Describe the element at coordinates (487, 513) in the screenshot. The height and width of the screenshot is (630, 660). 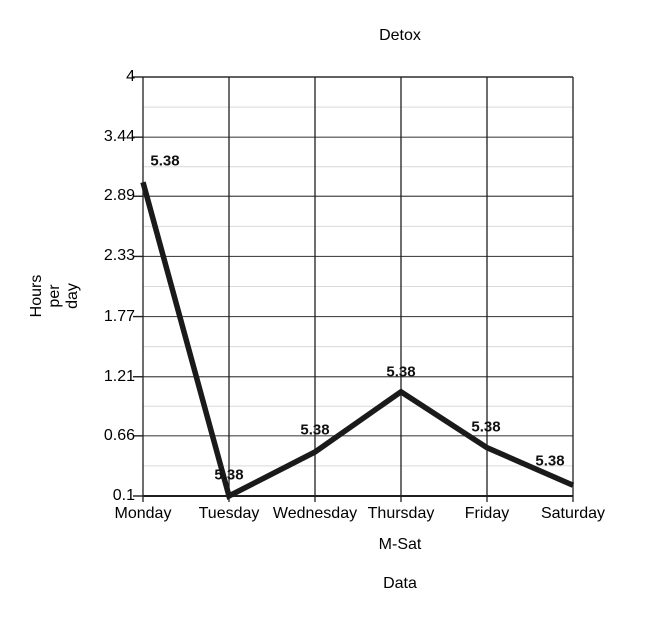
I see `x-category-label: Friday` at that location.